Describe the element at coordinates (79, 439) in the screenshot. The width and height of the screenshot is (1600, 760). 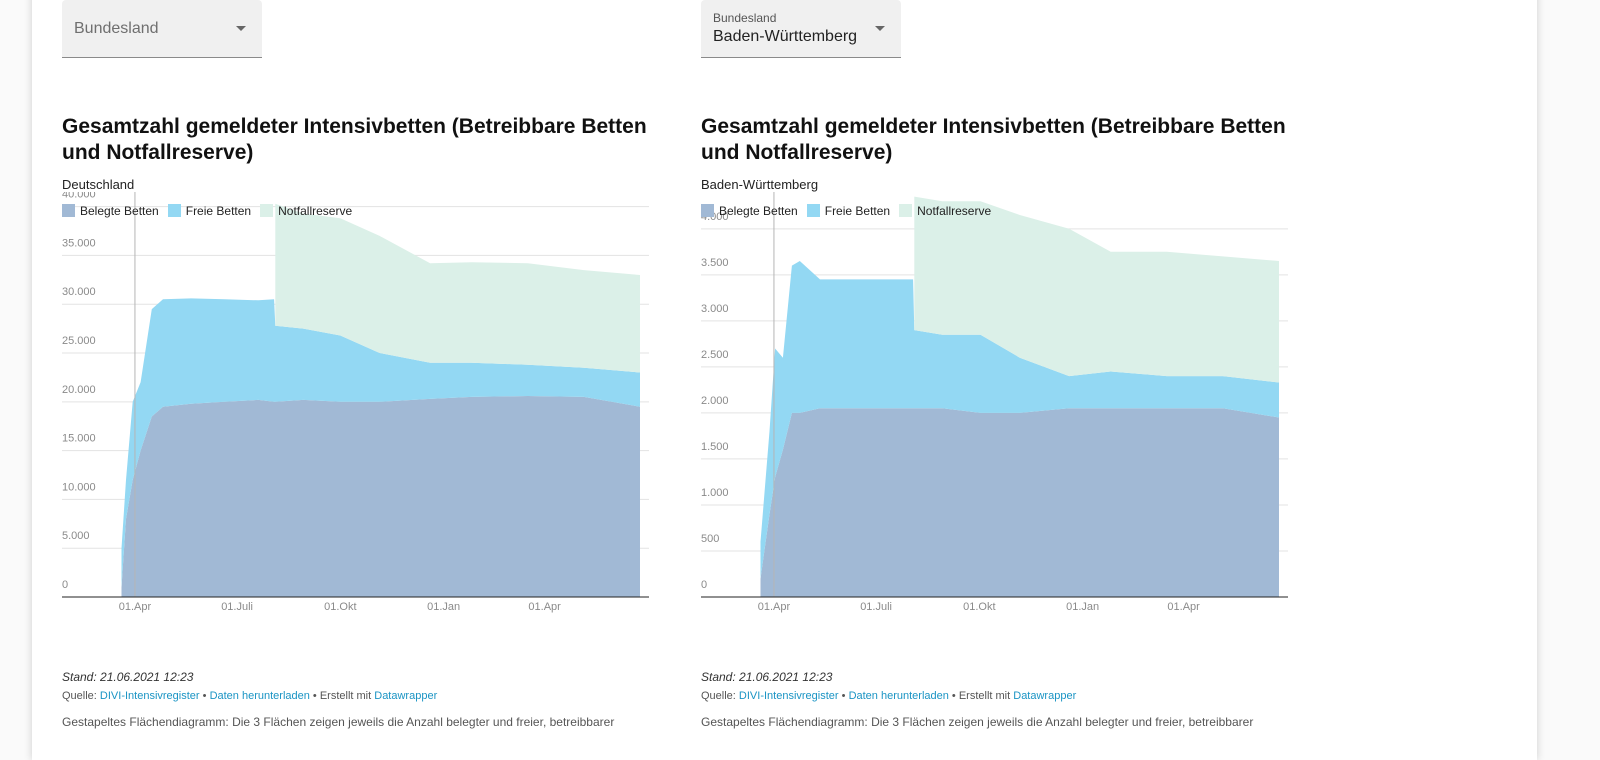
I see `y-tick-label: 15.000` at that location.